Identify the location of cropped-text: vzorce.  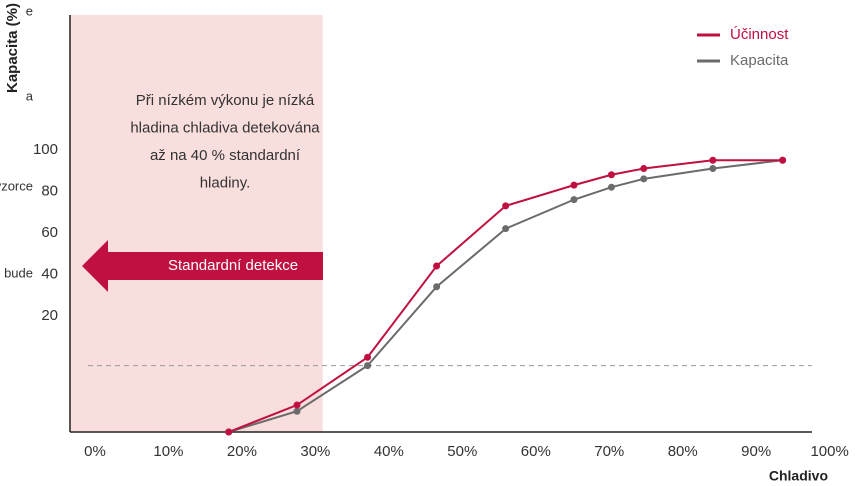
(16, 185).